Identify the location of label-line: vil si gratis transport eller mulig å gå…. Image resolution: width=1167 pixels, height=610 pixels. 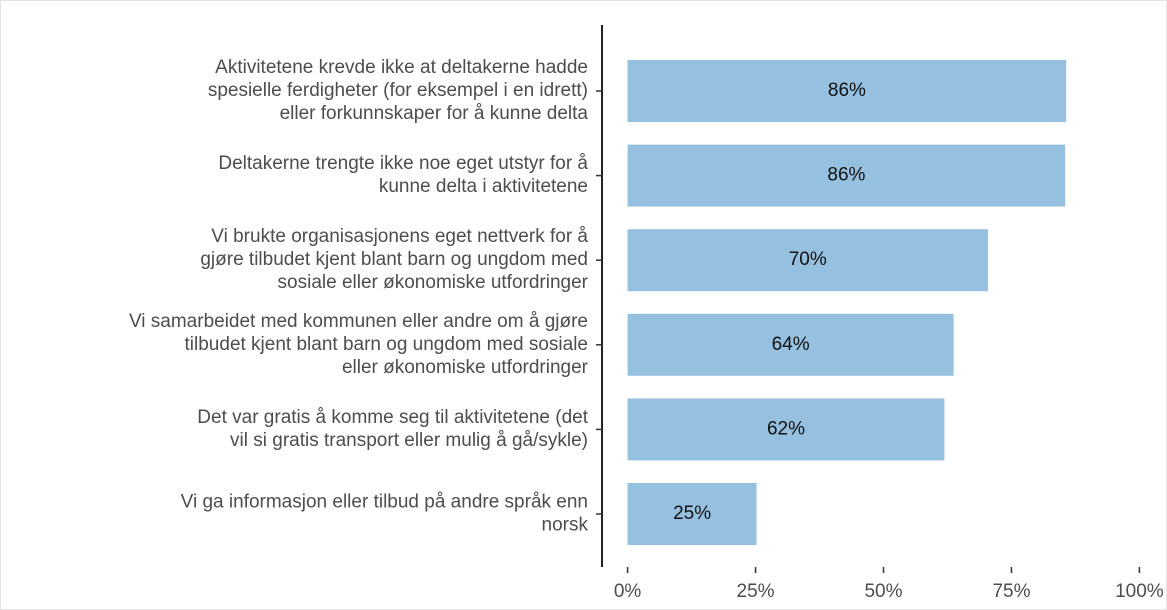
(409, 440).